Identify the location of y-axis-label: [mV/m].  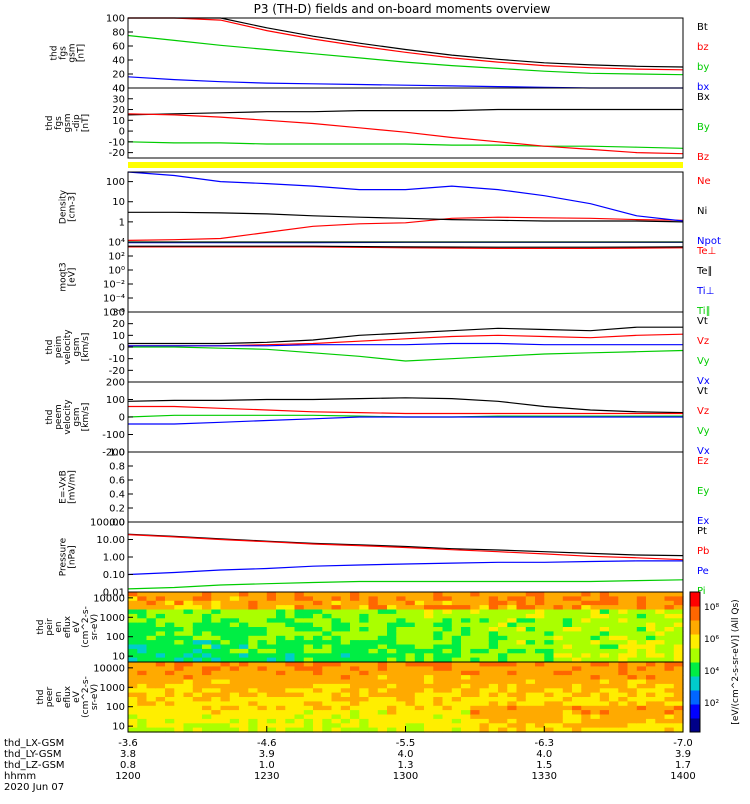
(73, 487).